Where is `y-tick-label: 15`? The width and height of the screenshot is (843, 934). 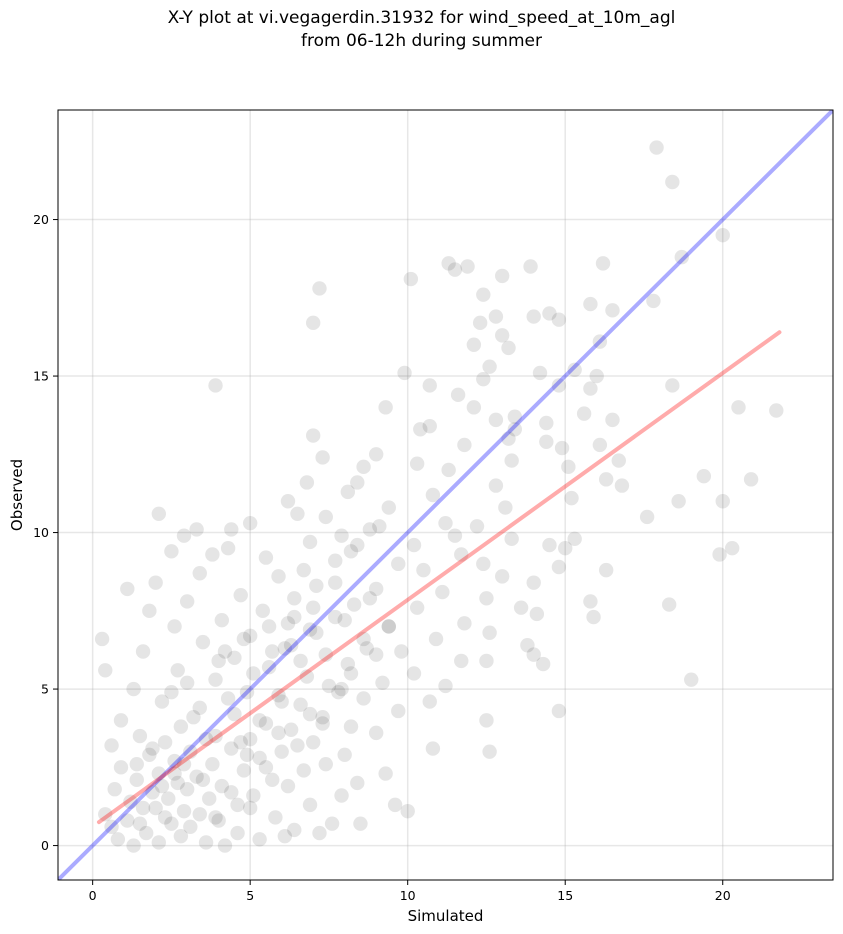 y-tick-label: 15 is located at coordinates (41, 376).